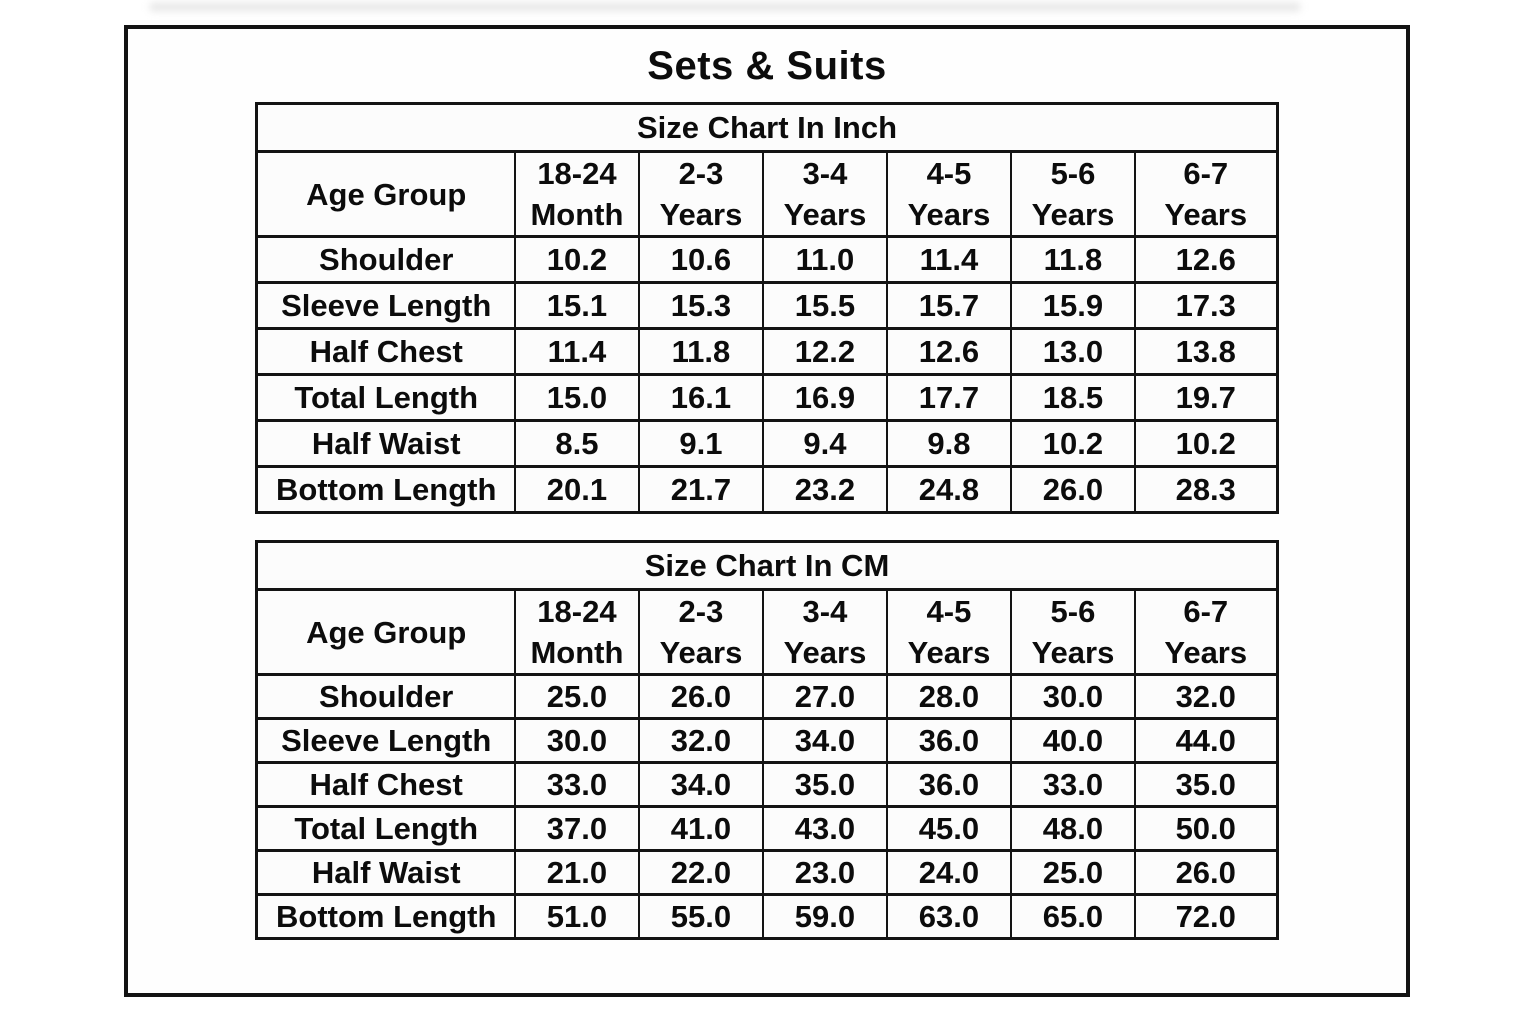 The width and height of the screenshot is (1536, 1024). What do you see at coordinates (701, 611) in the screenshot?
I see `age-range-label: 2-3` at bounding box center [701, 611].